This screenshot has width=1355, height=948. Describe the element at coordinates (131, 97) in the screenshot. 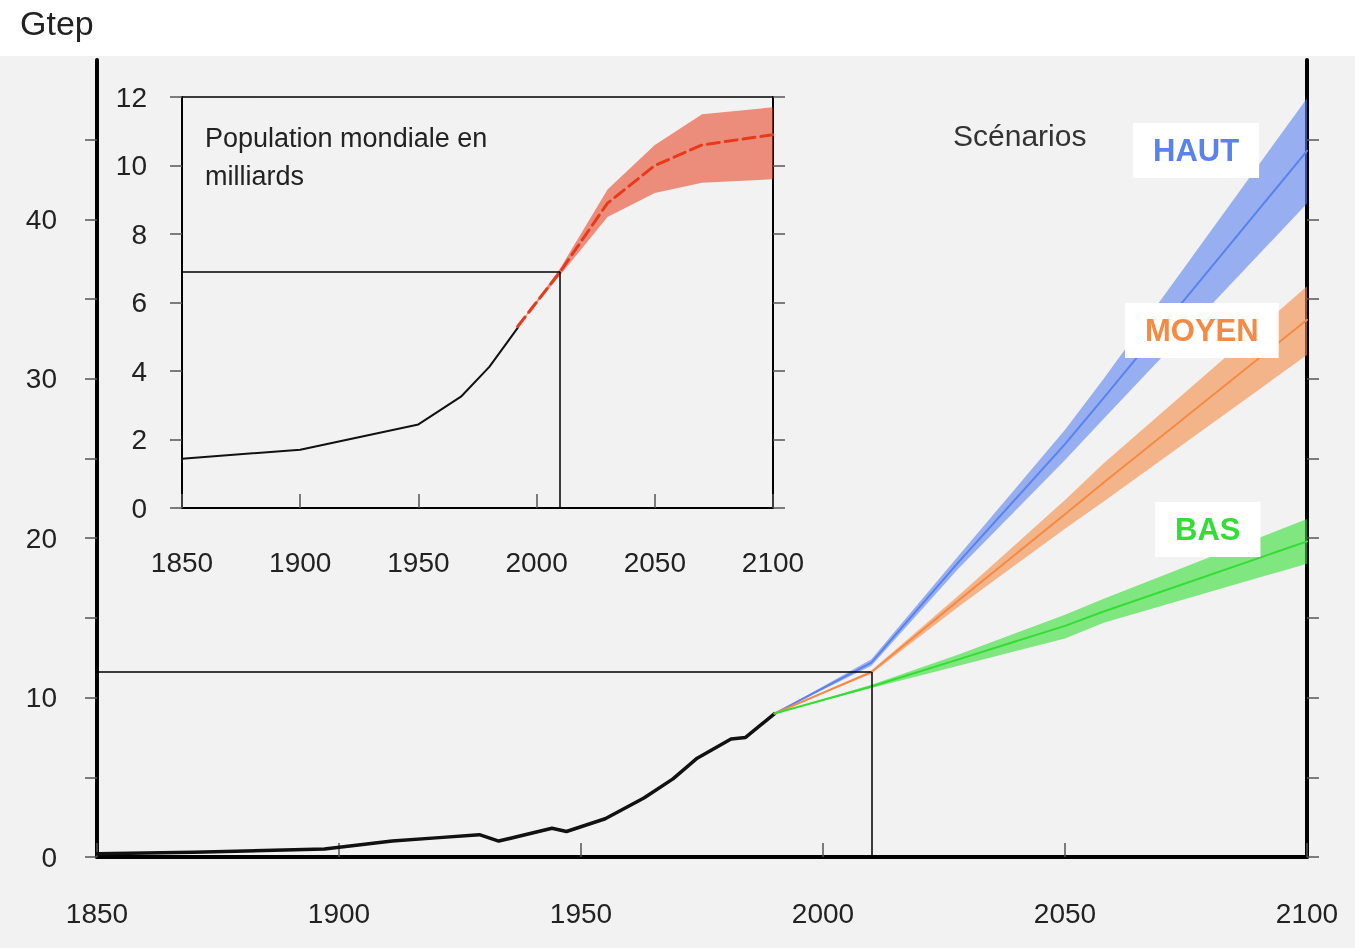

I see `y-tick-label: 12` at that location.